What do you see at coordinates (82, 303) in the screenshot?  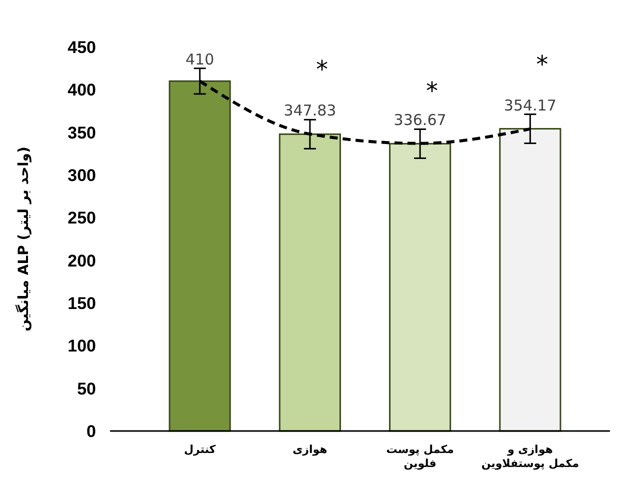 I see `y-tick-label: 150` at bounding box center [82, 303].